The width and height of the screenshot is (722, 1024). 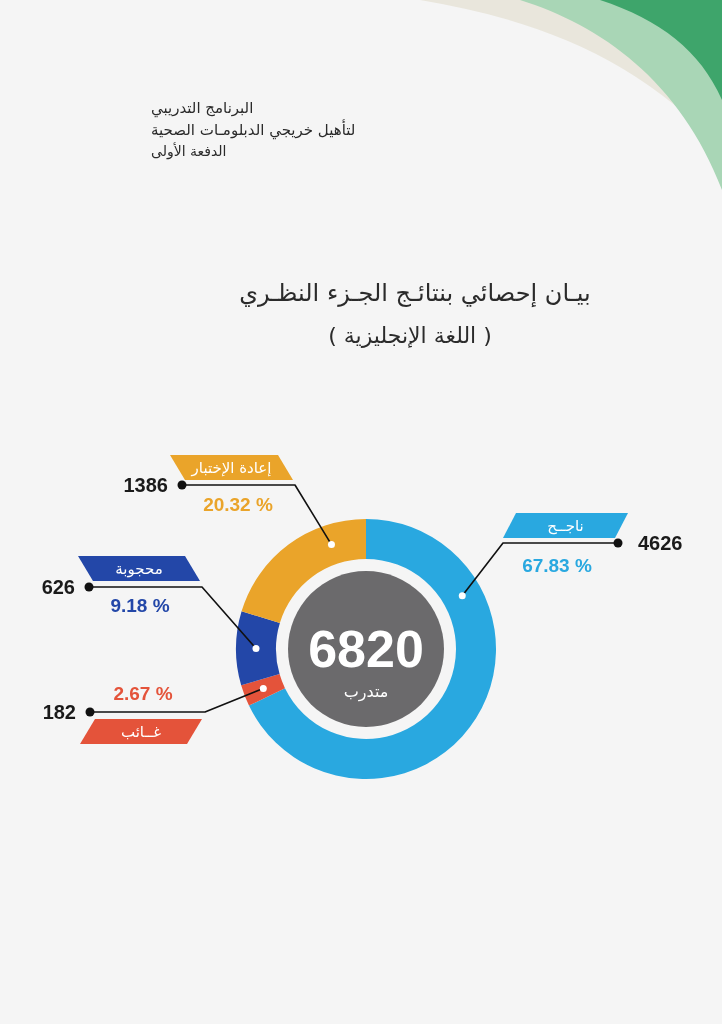 What do you see at coordinates (139, 569) in the screenshot?
I see `slice-label: محجوبة` at bounding box center [139, 569].